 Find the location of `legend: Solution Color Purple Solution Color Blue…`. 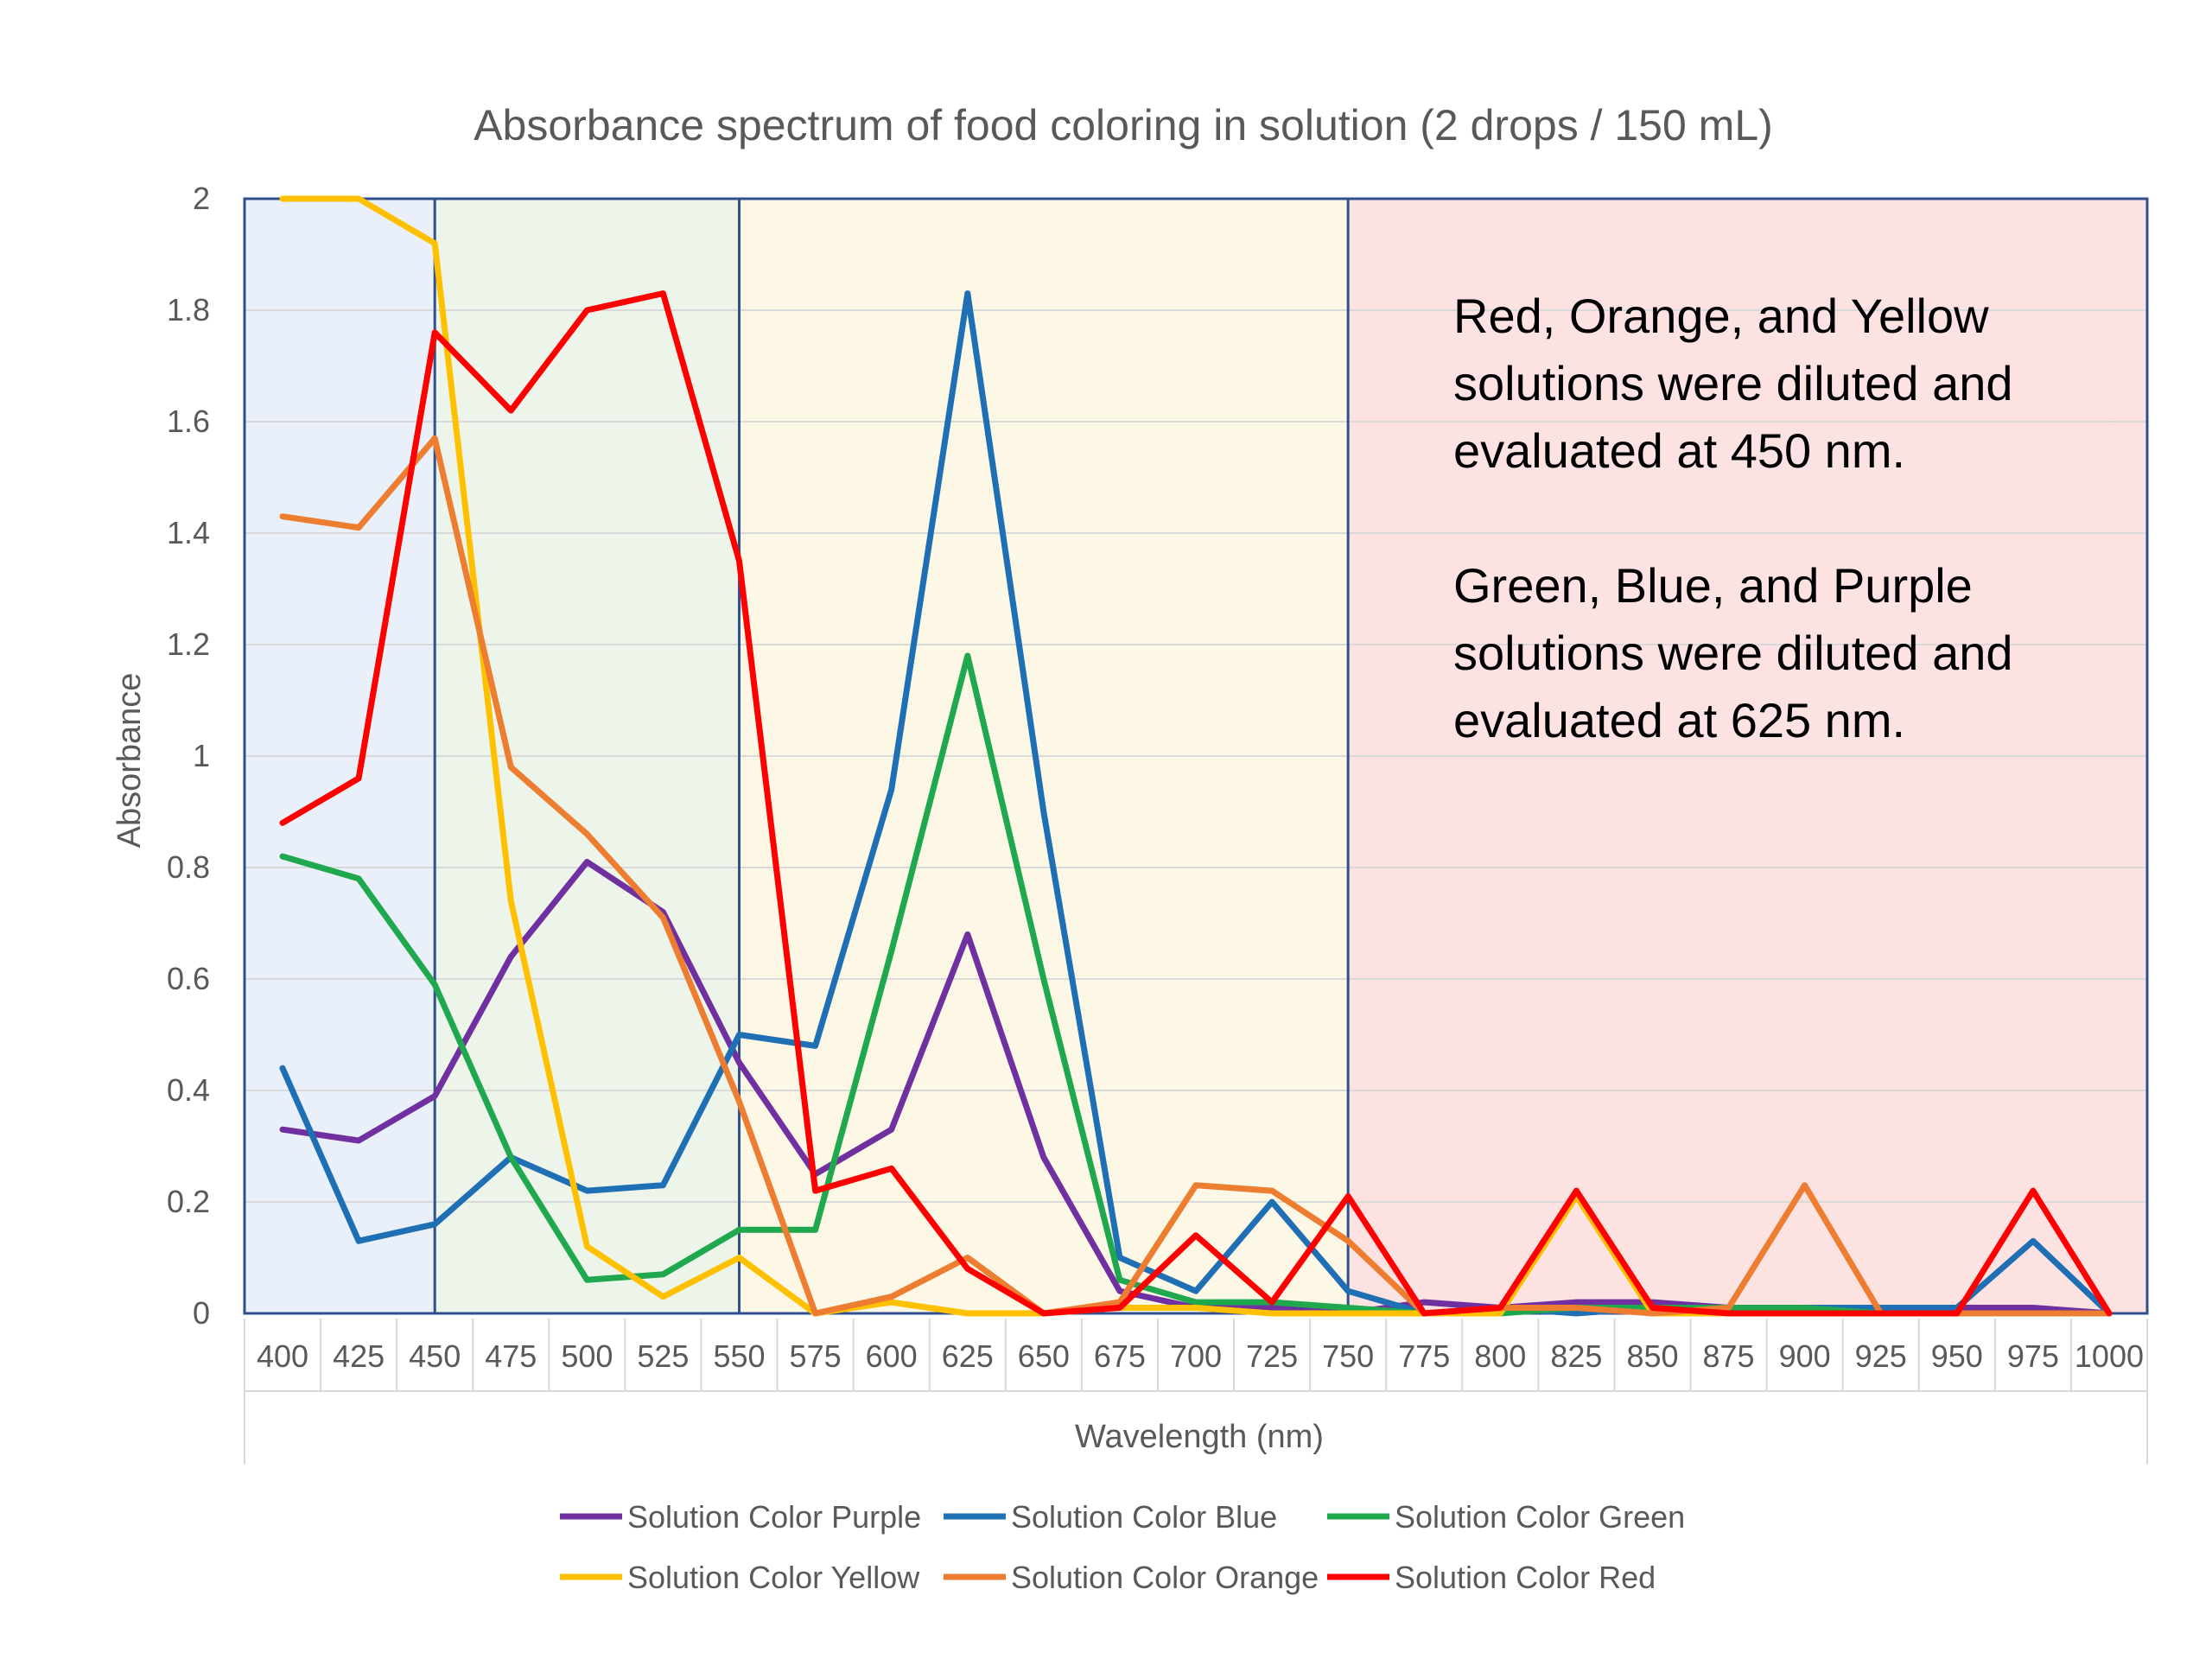

legend: Solution Color Purple Solution Color Blue… is located at coordinates (1122, 1547).